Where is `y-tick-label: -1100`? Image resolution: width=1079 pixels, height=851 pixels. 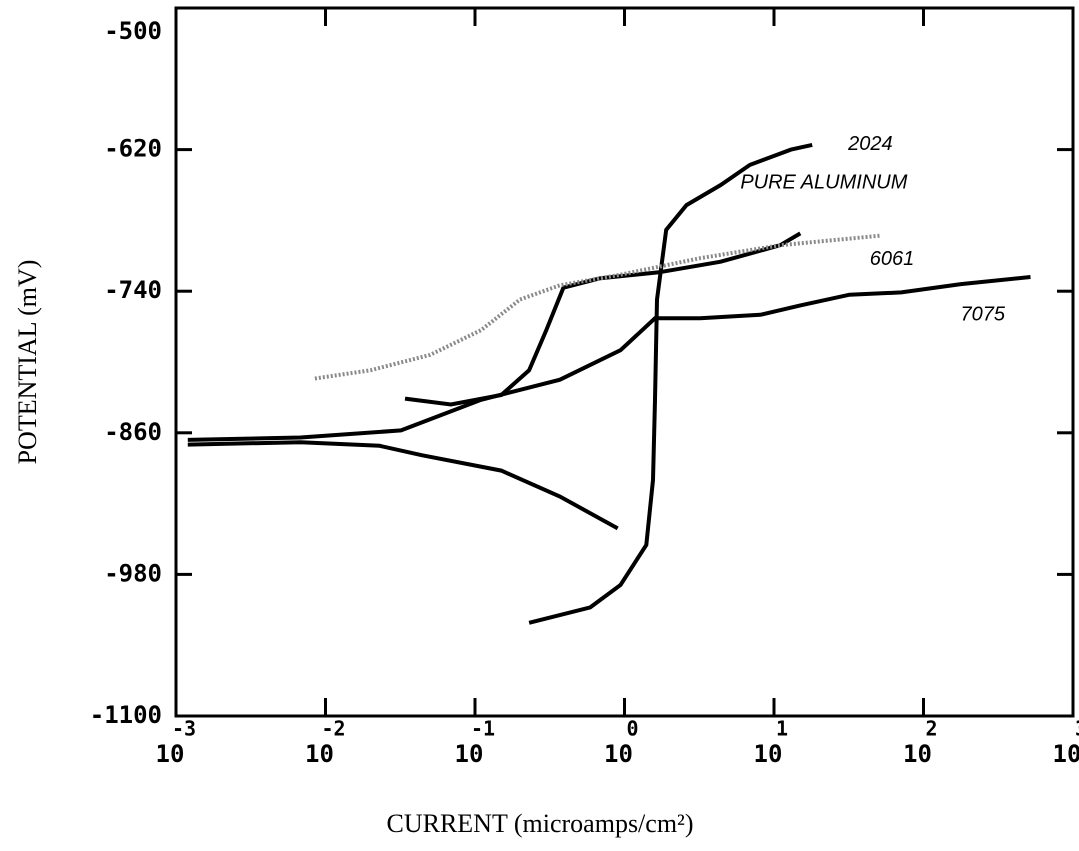
y-tick-label: -1100 is located at coordinates (126, 715).